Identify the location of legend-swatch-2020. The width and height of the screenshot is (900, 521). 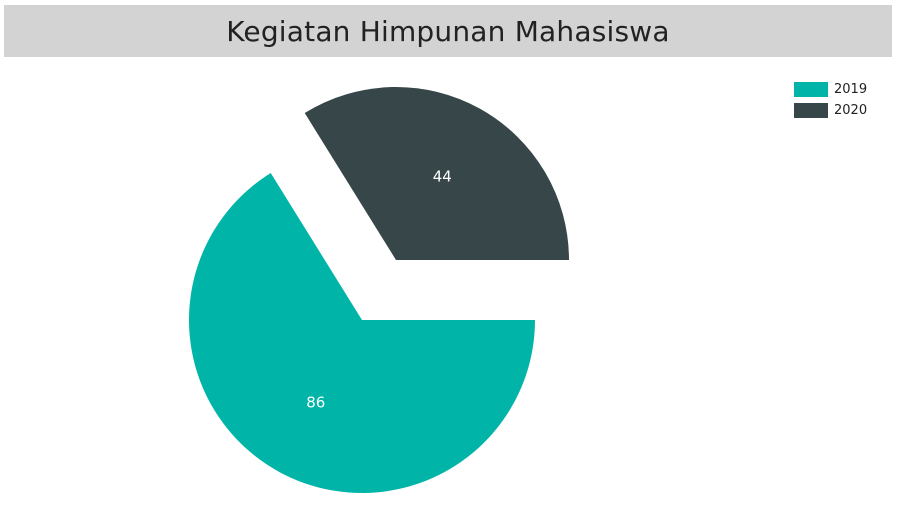
(811, 110).